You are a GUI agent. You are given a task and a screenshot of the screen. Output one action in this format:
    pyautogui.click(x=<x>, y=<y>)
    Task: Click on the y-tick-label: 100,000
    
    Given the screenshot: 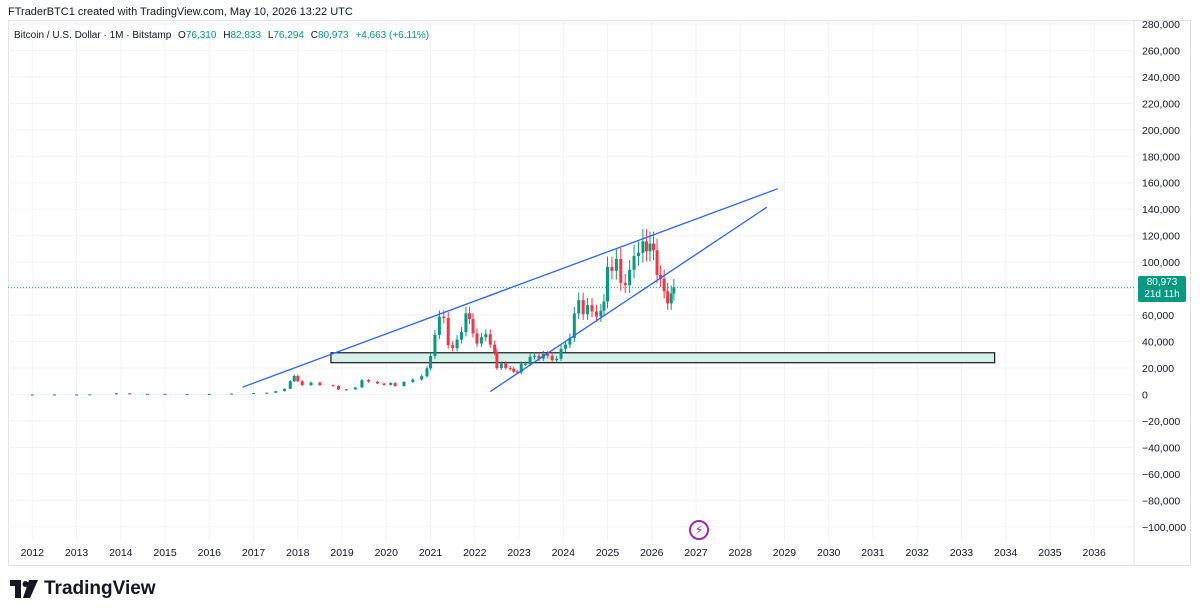 What is the action you would take?
    pyautogui.click(x=1161, y=263)
    